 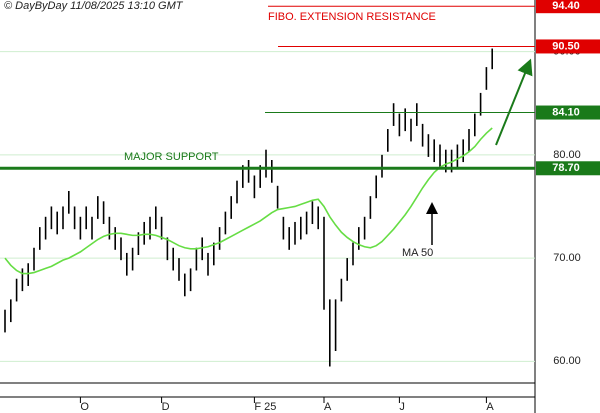 I want to click on level-label: 78.70, so click(x=566, y=168).